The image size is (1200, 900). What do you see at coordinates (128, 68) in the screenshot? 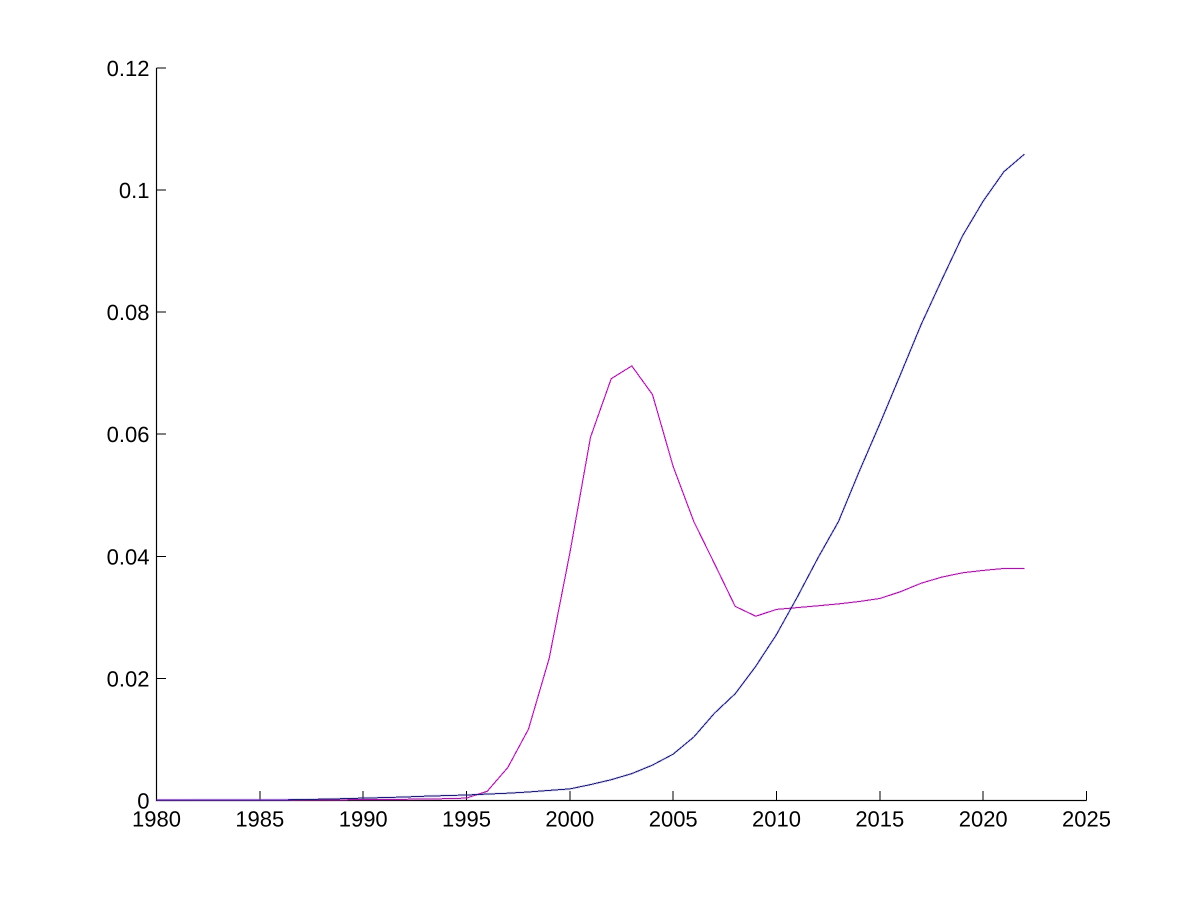
I see `svg-text: 0.12` at bounding box center [128, 68].